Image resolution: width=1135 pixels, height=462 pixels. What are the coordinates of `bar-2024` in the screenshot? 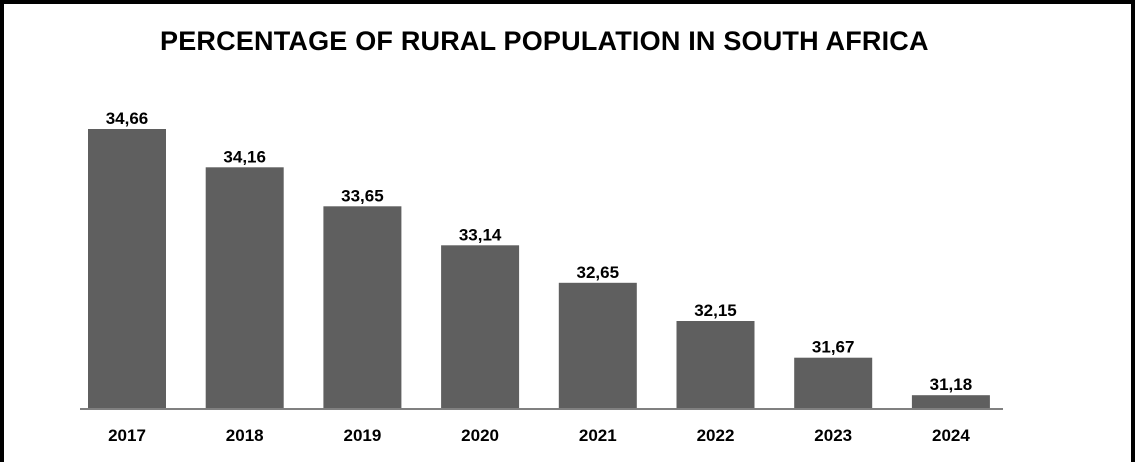 It's located at (950, 402).